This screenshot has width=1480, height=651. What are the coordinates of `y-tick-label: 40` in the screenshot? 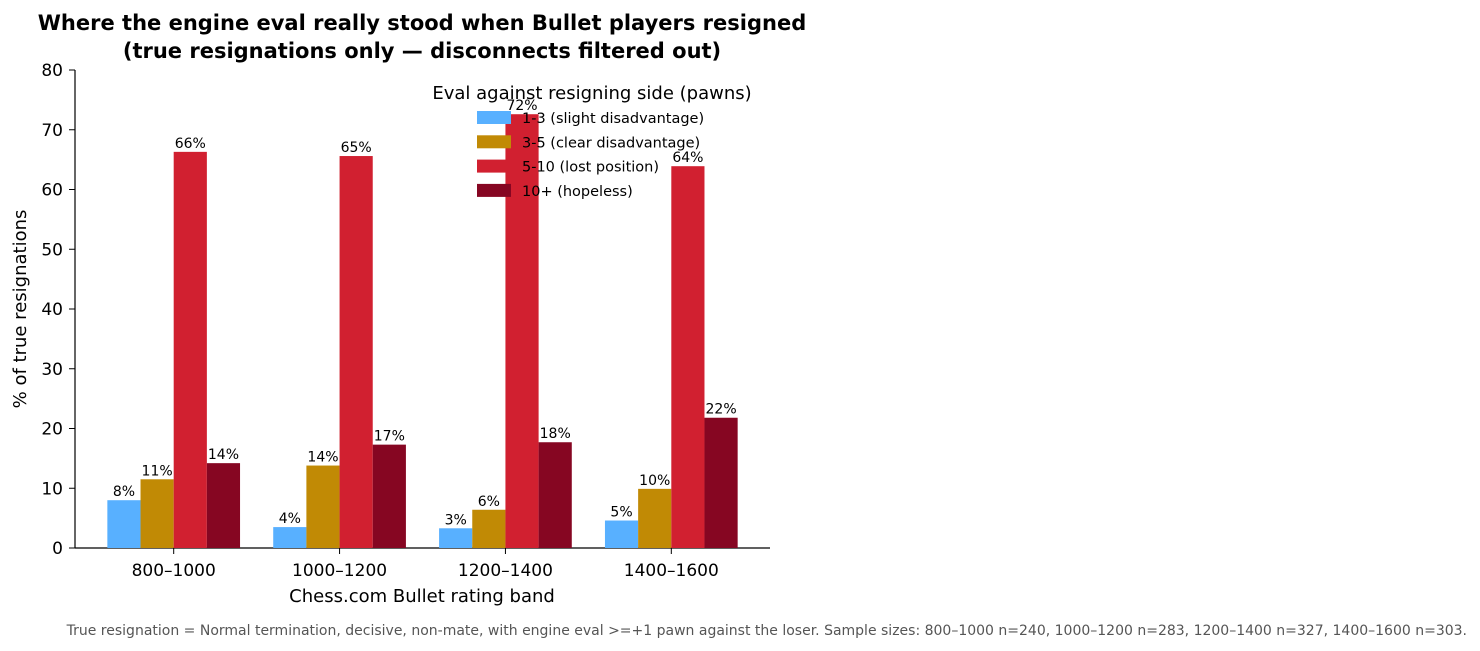 It's located at (52, 310).